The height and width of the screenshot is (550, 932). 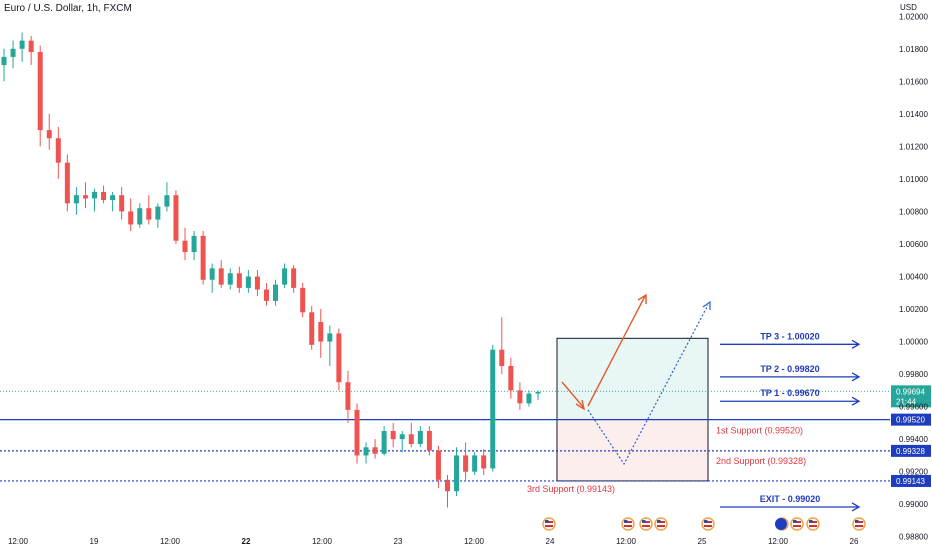 I want to click on support3-label: 3rd Support (0.99143), so click(x=571, y=489).